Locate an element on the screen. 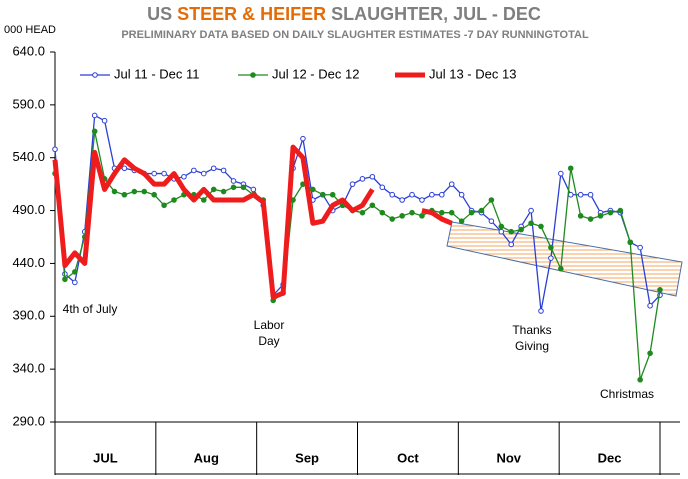  chart-title: US STEER & HEIFER SLAUGHTER, JUL - DEC is located at coordinates (344, 14).